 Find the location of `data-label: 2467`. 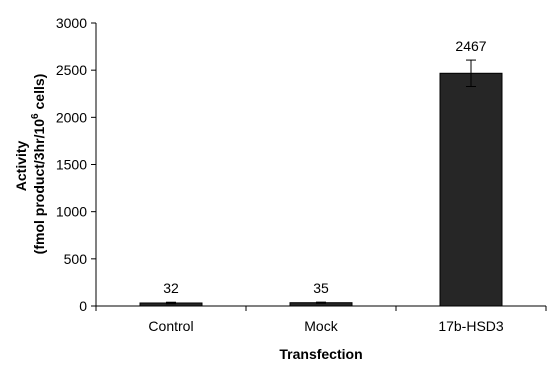

data-label: 2467 is located at coordinates (470, 46).